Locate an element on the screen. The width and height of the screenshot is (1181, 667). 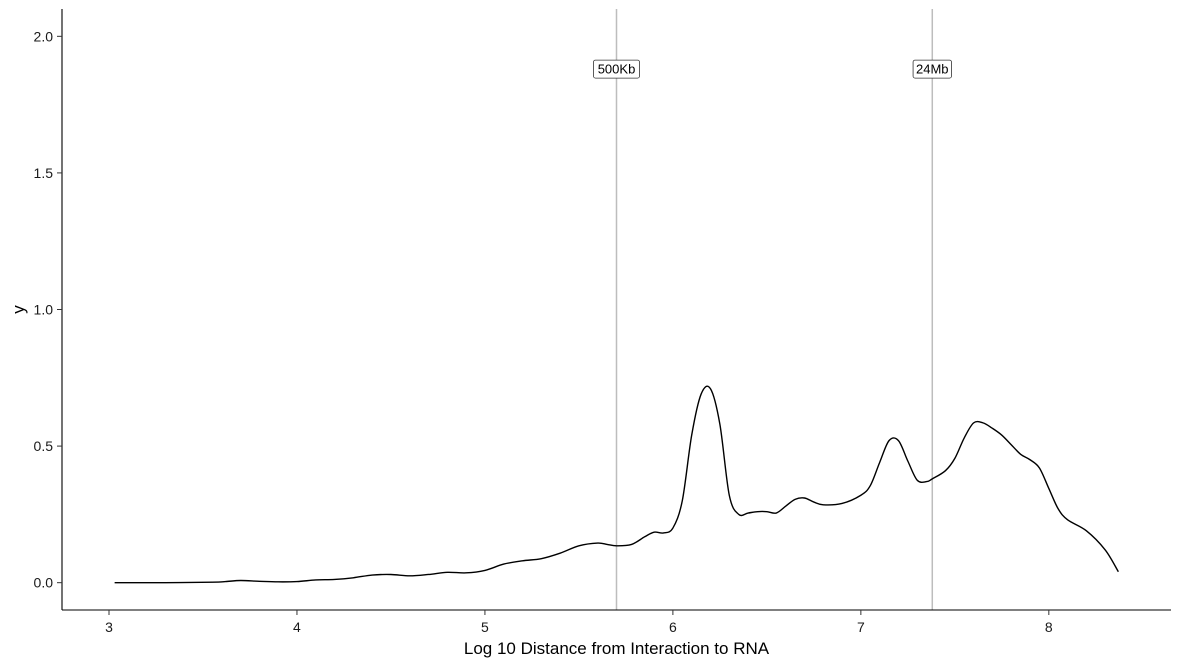
y-axis: 0.0 0.5 1.0 1.5 2.0 is located at coordinates (48, 309).